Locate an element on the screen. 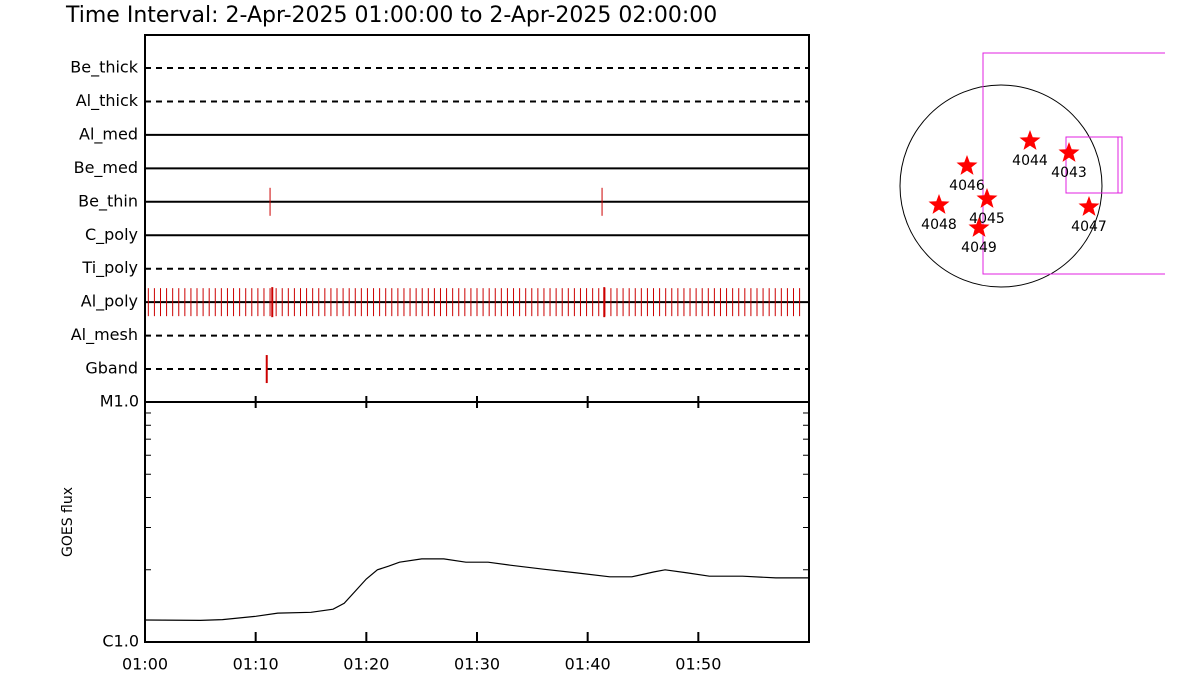 This screenshot has height=700, width=1200. region-label: 4049 is located at coordinates (979, 248).